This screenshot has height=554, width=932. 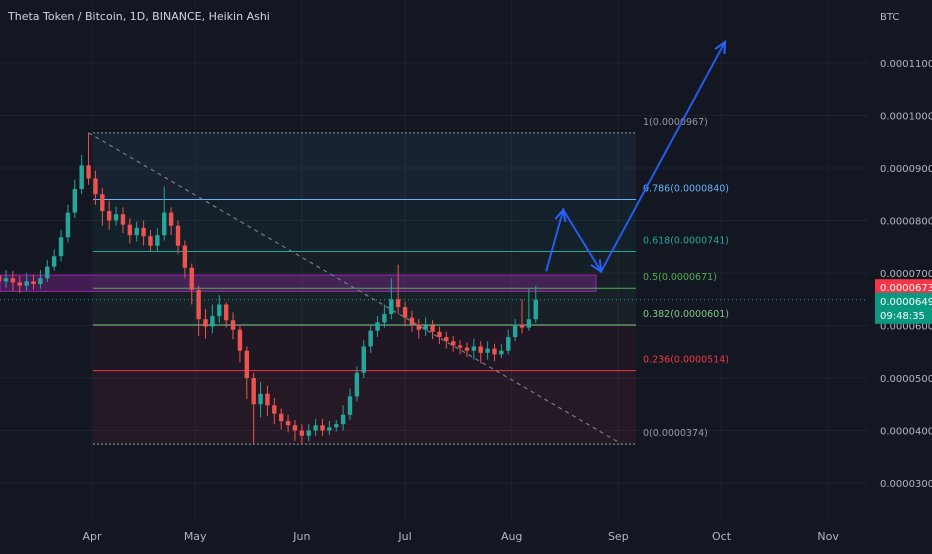 What do you see at coordinates (92, 536) in the screenshot?
I see `x-tick-label: Apr` at bounding box center [92, 536].